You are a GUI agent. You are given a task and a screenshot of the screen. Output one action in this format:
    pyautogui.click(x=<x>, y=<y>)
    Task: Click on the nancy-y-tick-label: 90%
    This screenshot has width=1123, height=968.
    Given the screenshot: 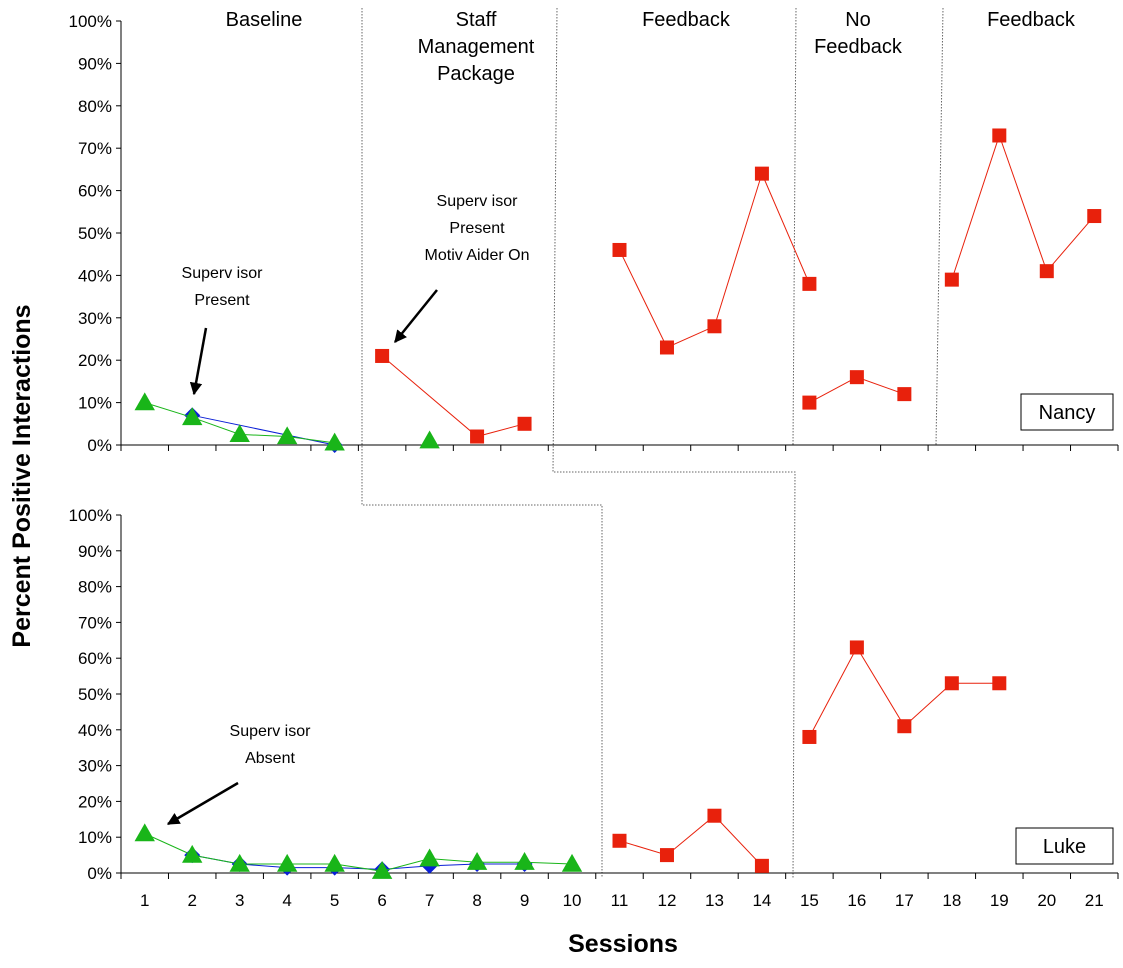 What is the action you would take?
    pyautogui.click(x=95, y=63)
    